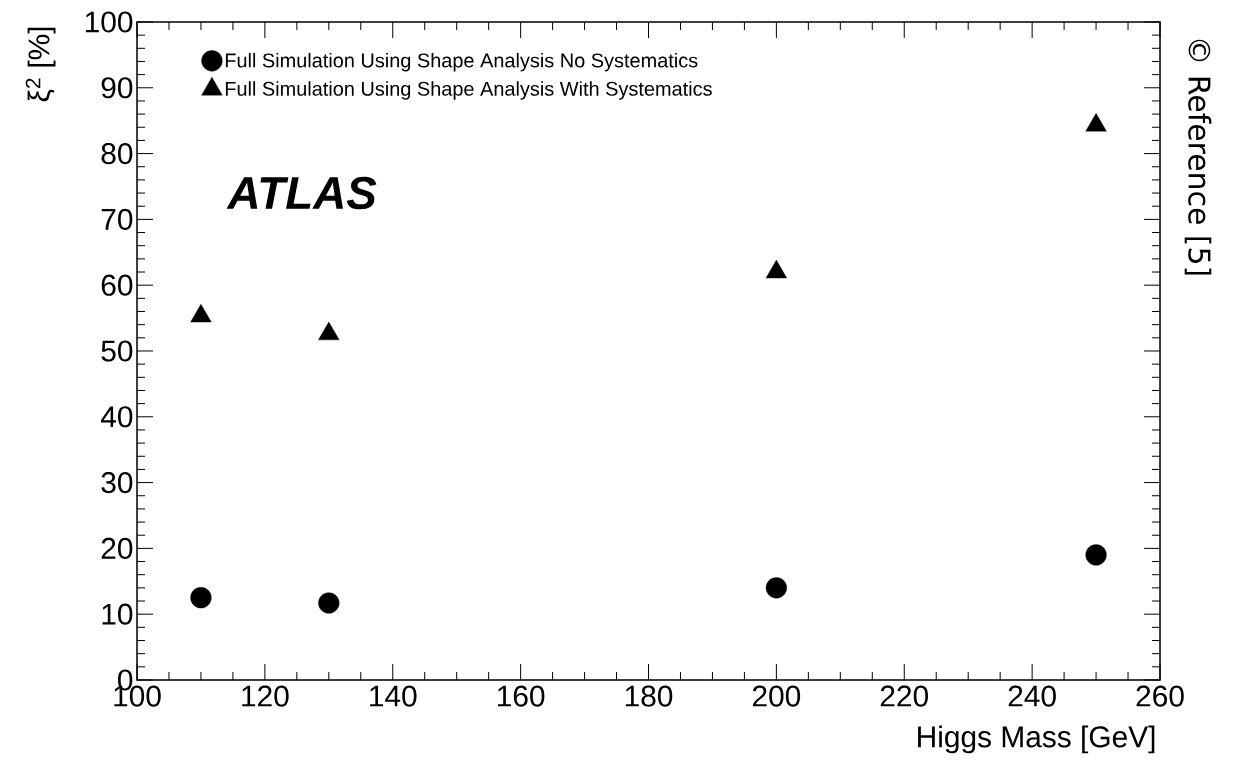 The width and height of the screenshot is (1249, 769). I want to click on x-tick-label: 200, so click(776, 696).